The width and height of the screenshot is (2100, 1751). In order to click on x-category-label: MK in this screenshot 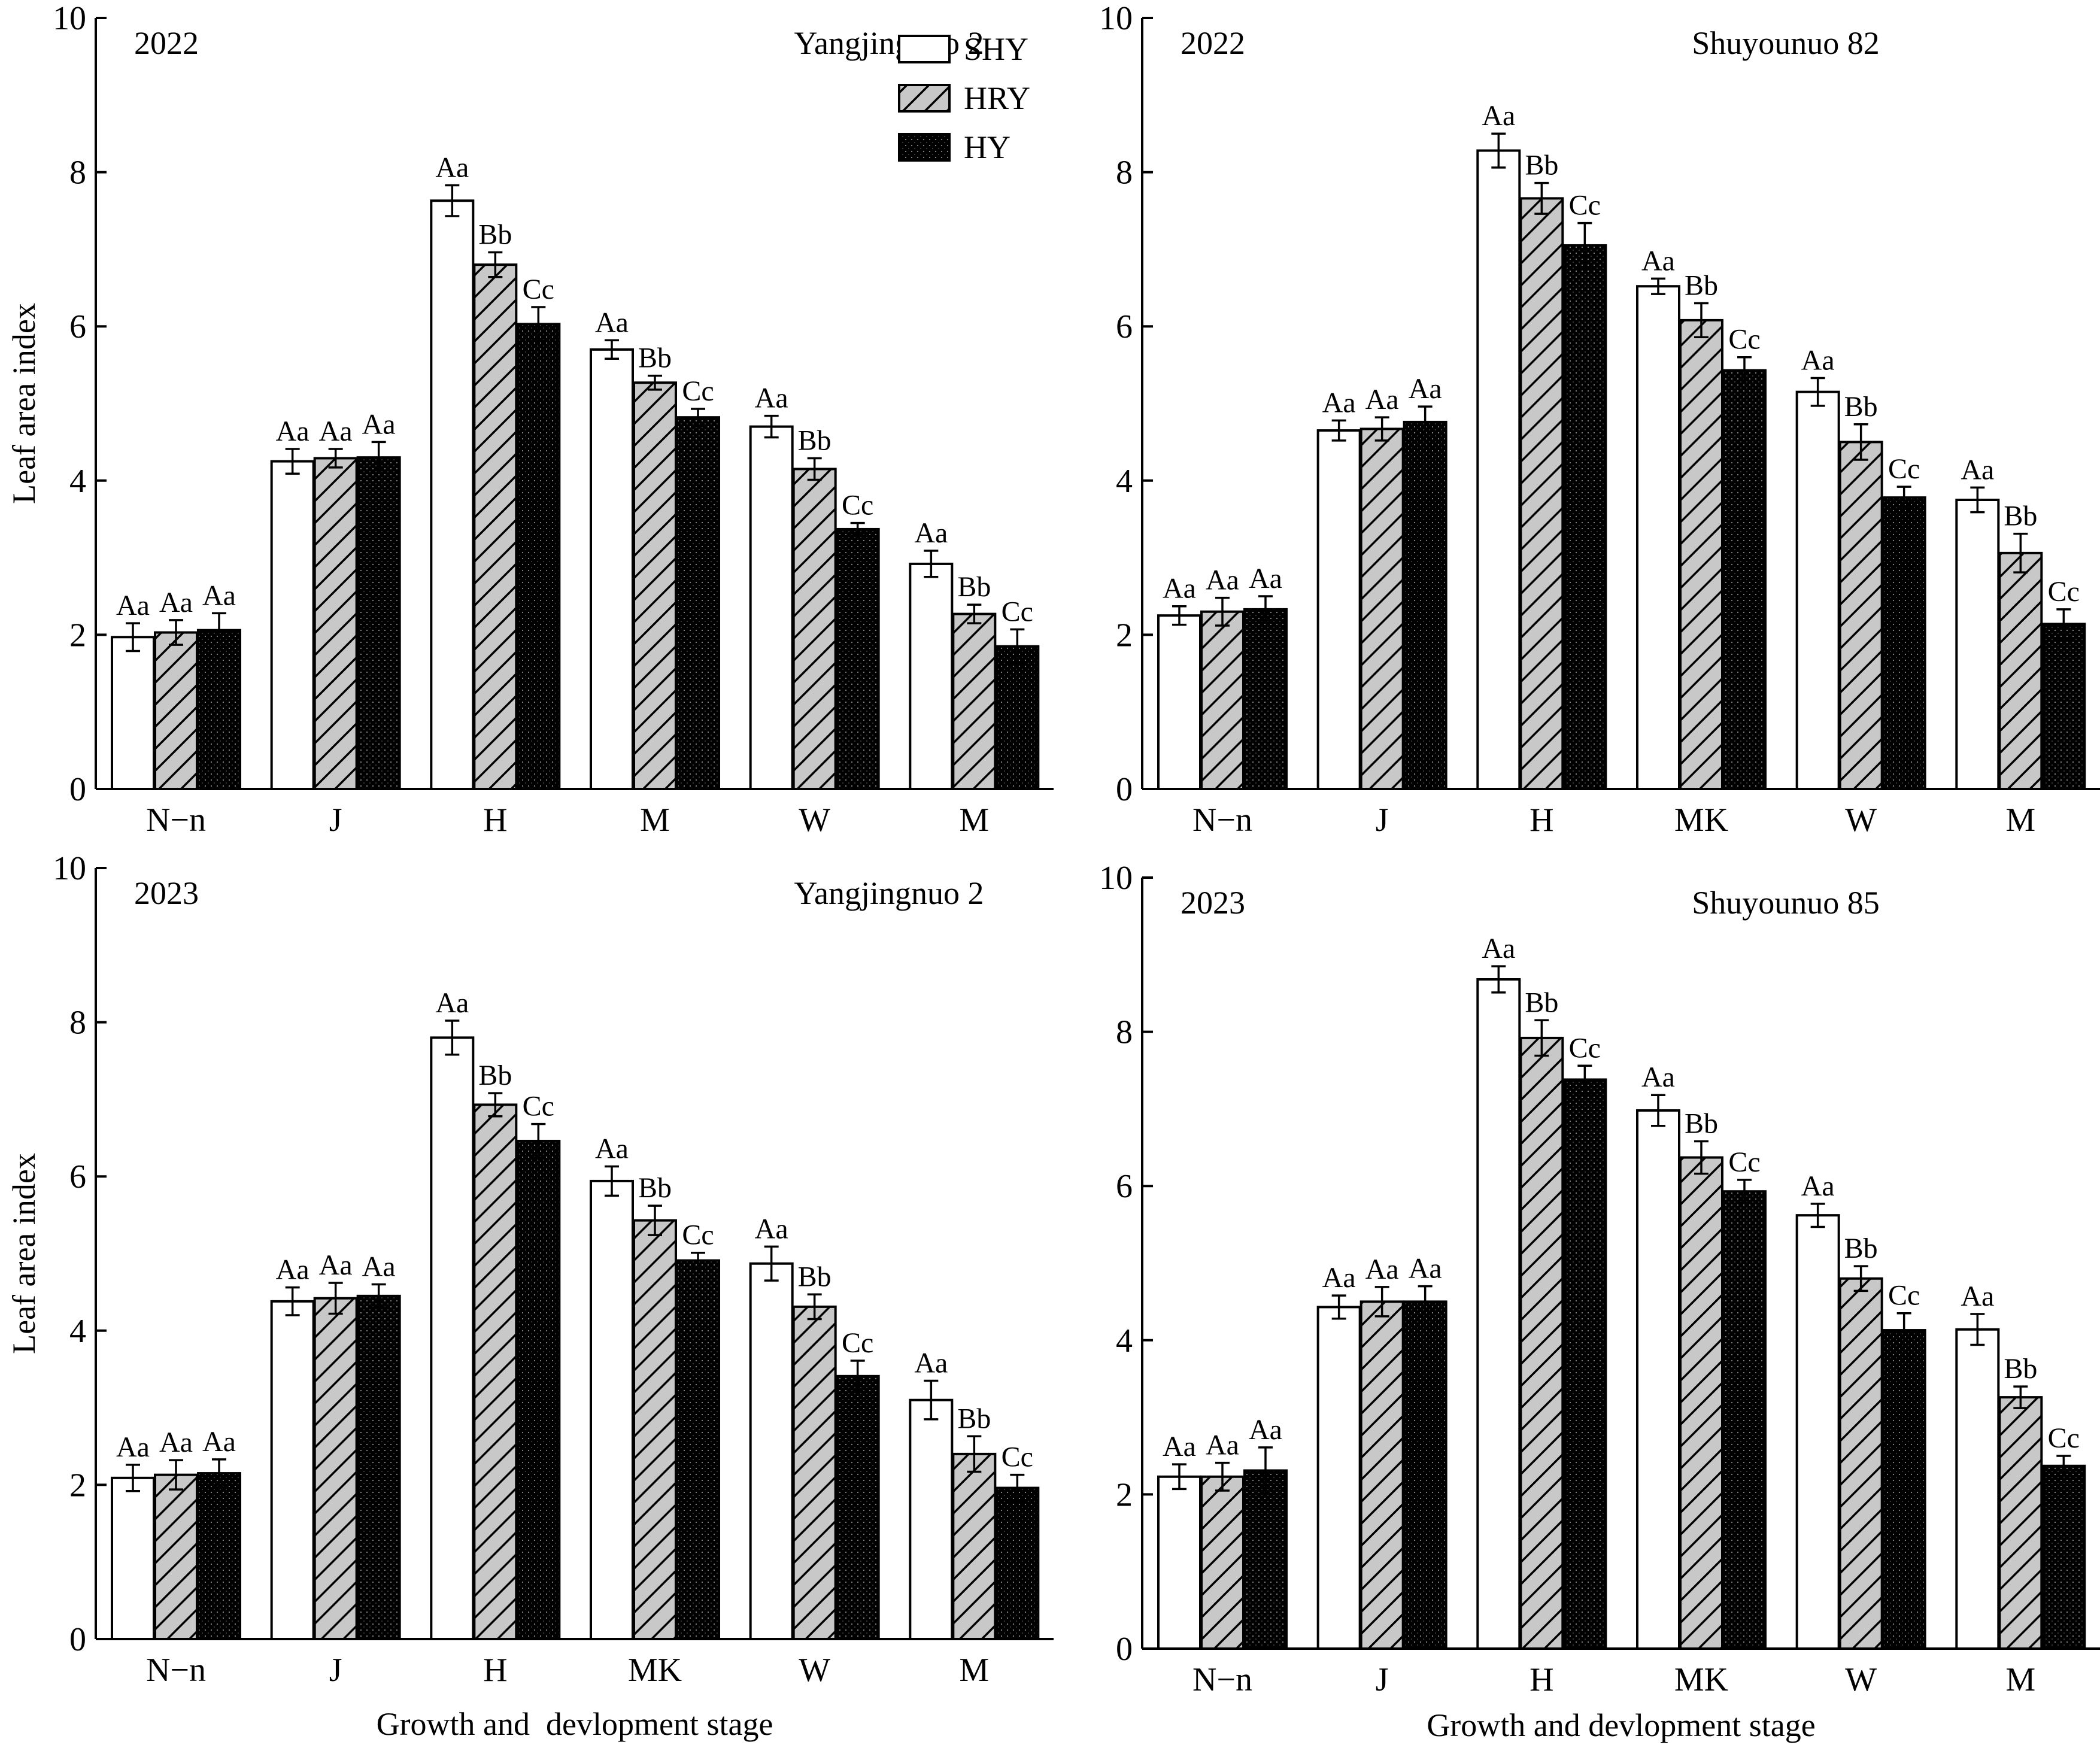, I will do `click(1701, 1679)`.